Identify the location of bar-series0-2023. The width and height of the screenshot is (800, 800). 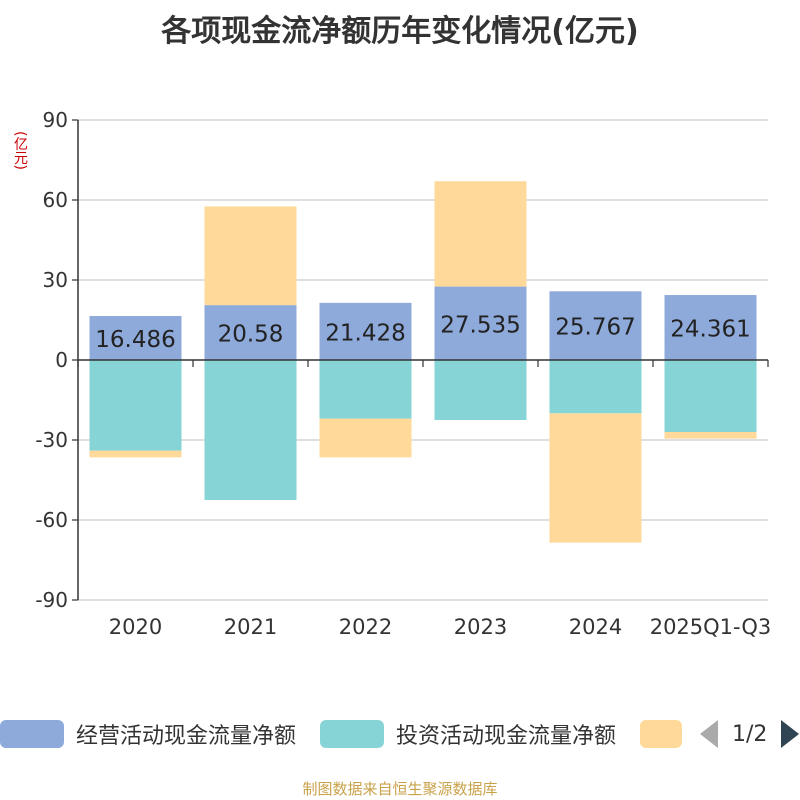
(480, 323).